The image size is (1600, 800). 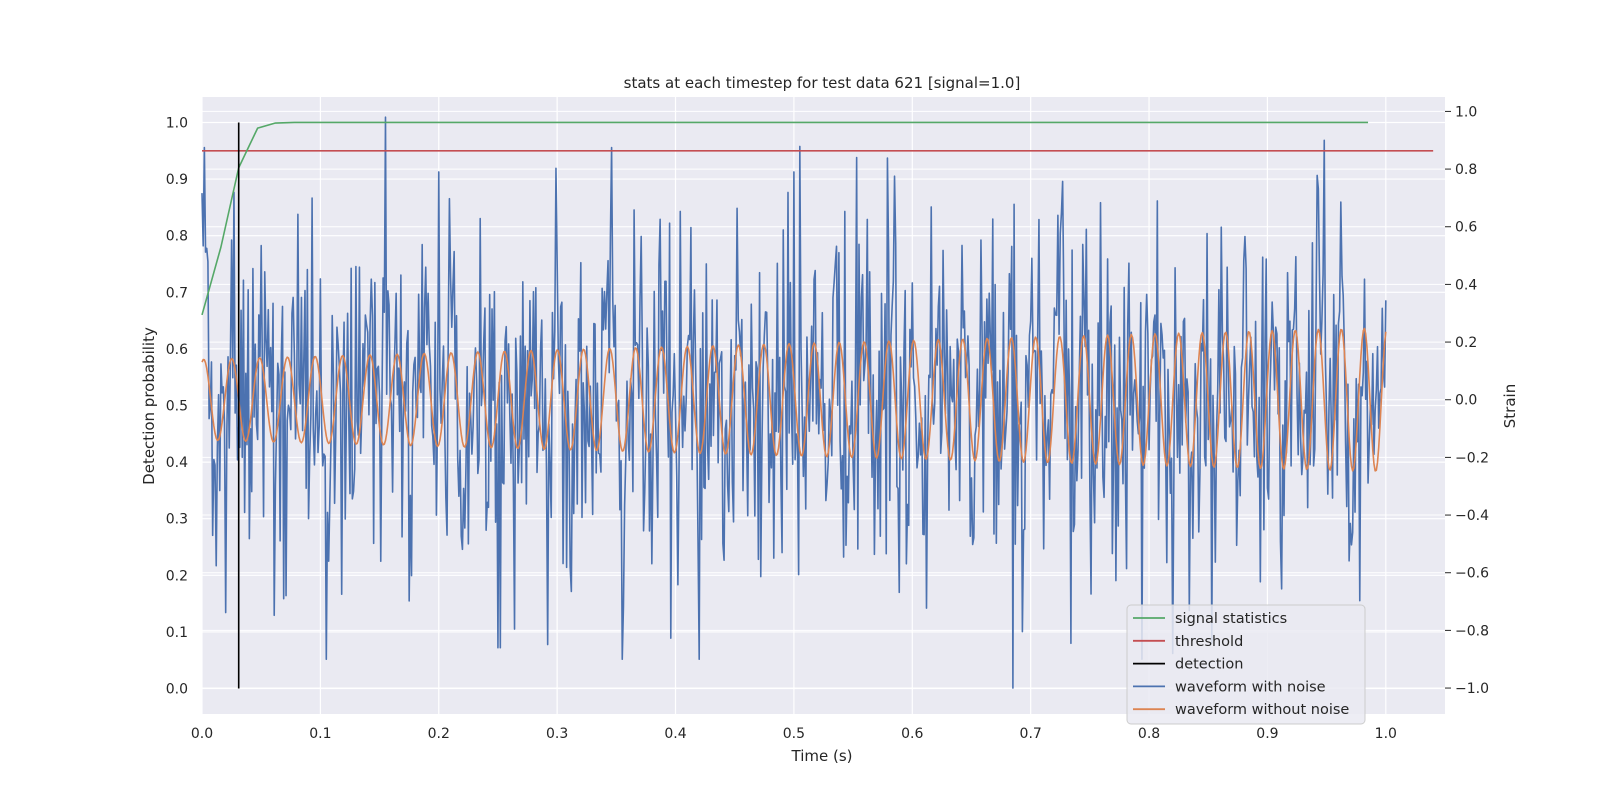 I want to click on x-axis-label: Time (s), so click(x=822, y=756).